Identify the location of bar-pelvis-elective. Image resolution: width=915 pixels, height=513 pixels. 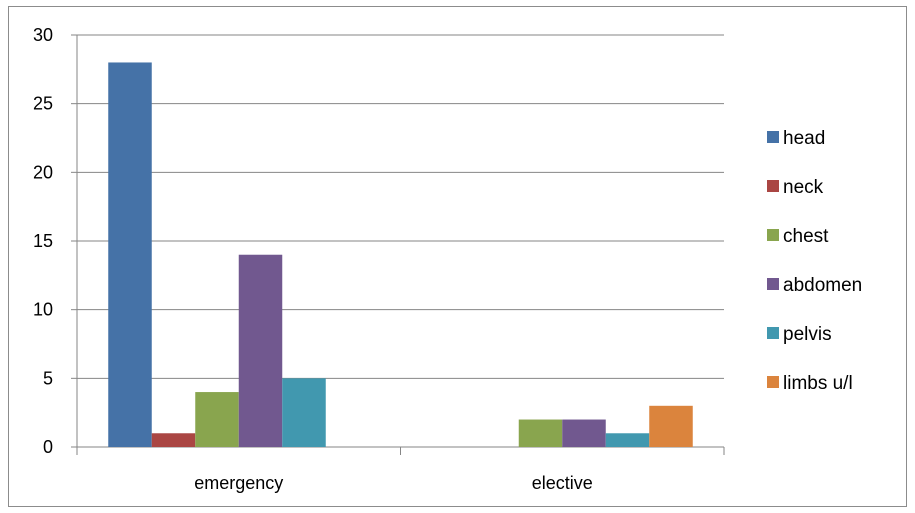
(627, 440).